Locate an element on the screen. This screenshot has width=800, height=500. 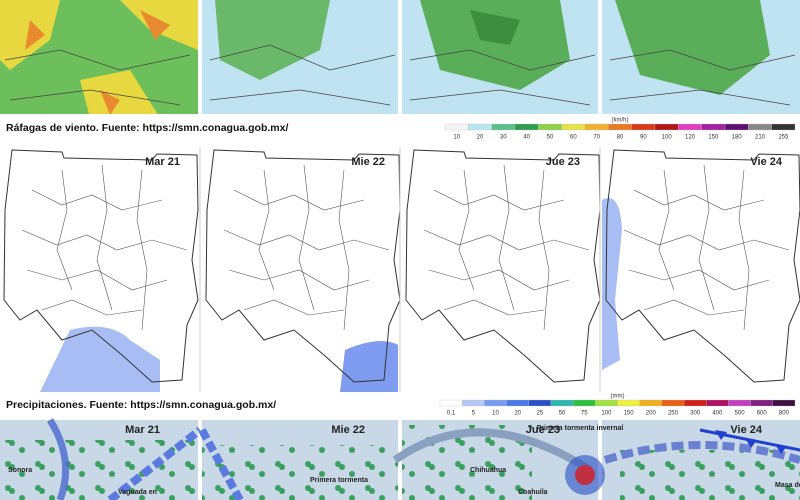
map-note: Masa de is located at coordinates (787, 485).